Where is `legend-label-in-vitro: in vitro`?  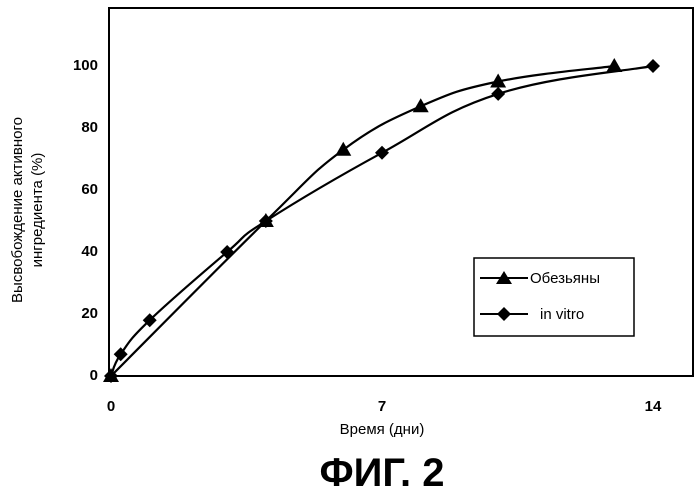 legend-label-in-vitro: in vitro is located at coordinates (562, 314).